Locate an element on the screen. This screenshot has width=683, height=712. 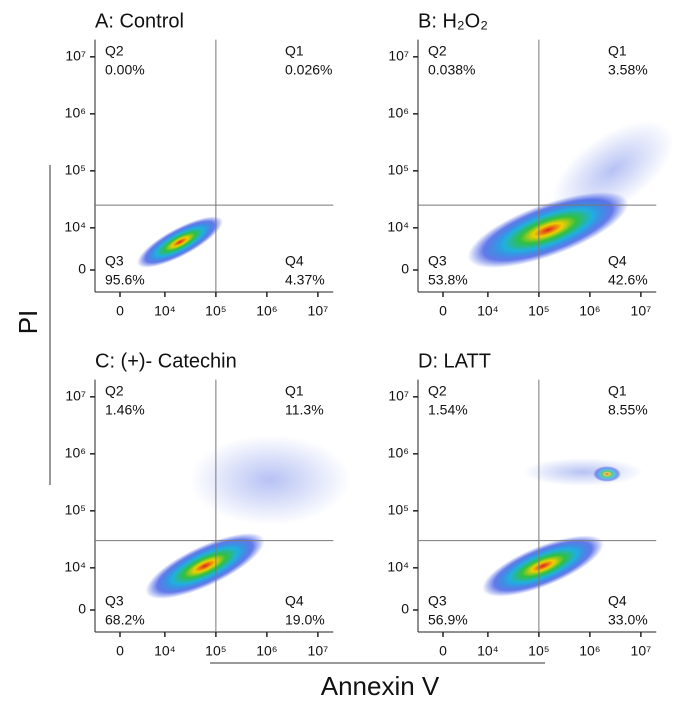
quadrant-percent: 19.0% is located at coordinates (305, 620).